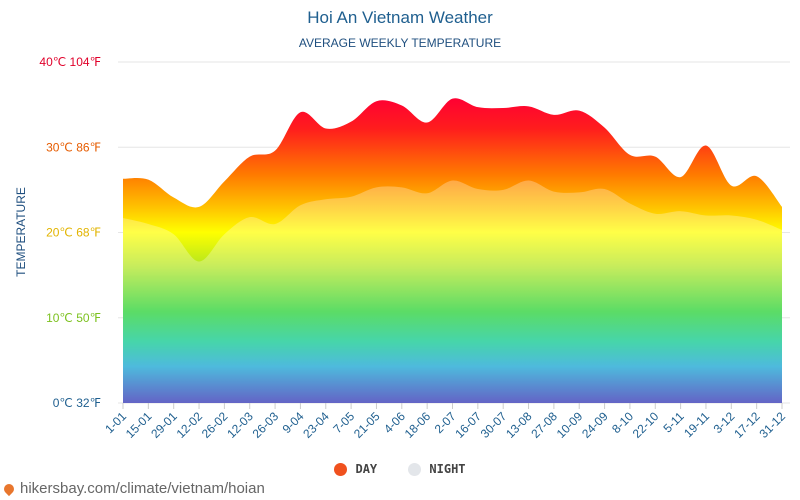 The width and height of the screenshot is (800, 500). What do you see at coordinates (190, 425) in the screenshot?
I see `x-tick-label: 12-02` at bounding box center [190, 425].